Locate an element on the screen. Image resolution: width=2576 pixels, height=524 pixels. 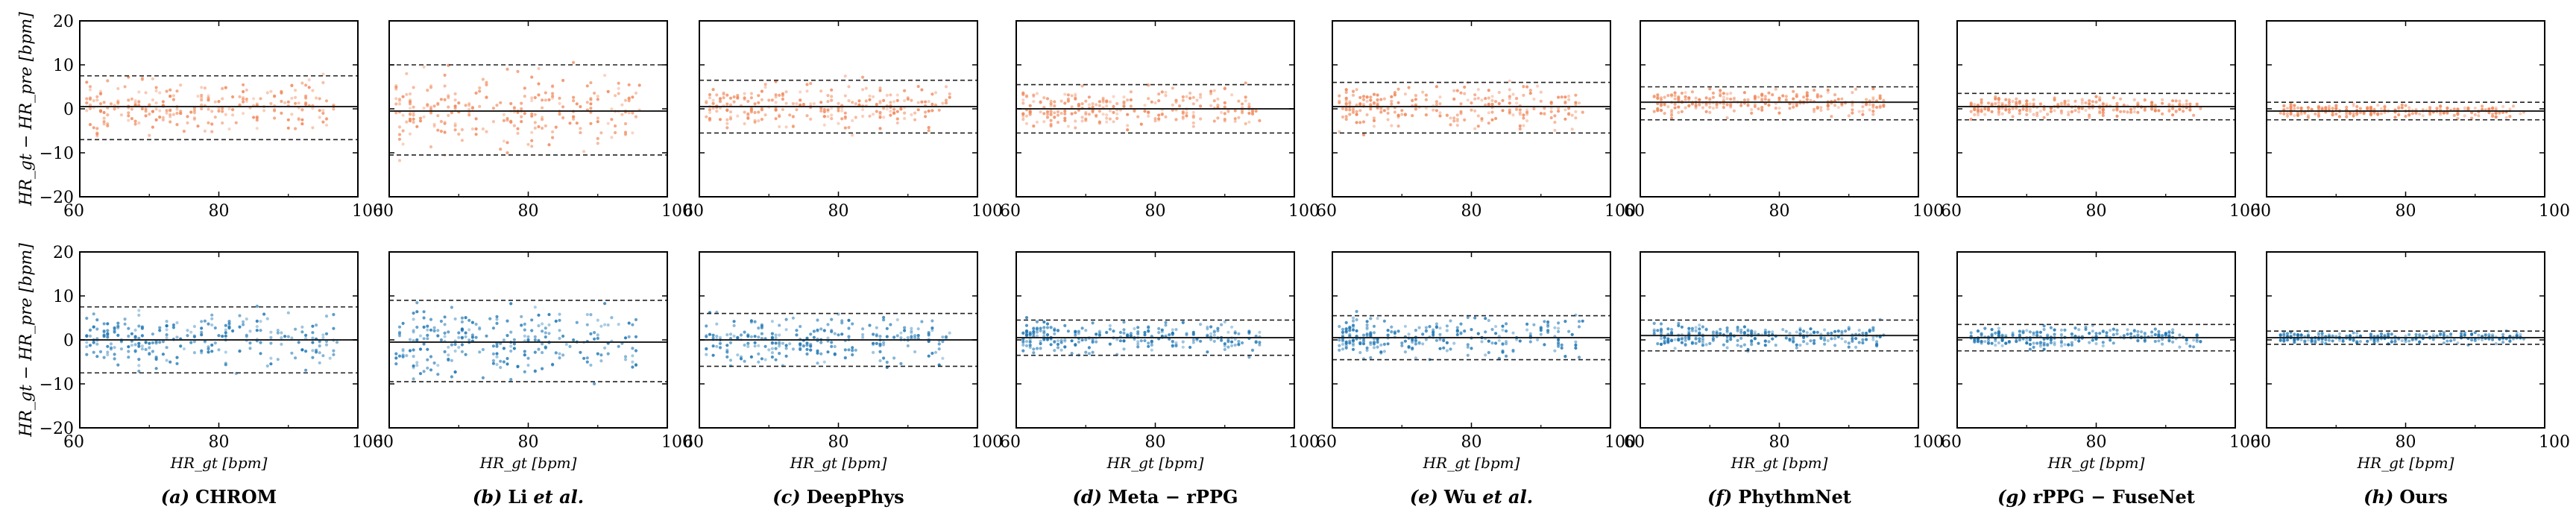
caption-name: rPPG − FuseNet is located at coordinates (2114, 497).